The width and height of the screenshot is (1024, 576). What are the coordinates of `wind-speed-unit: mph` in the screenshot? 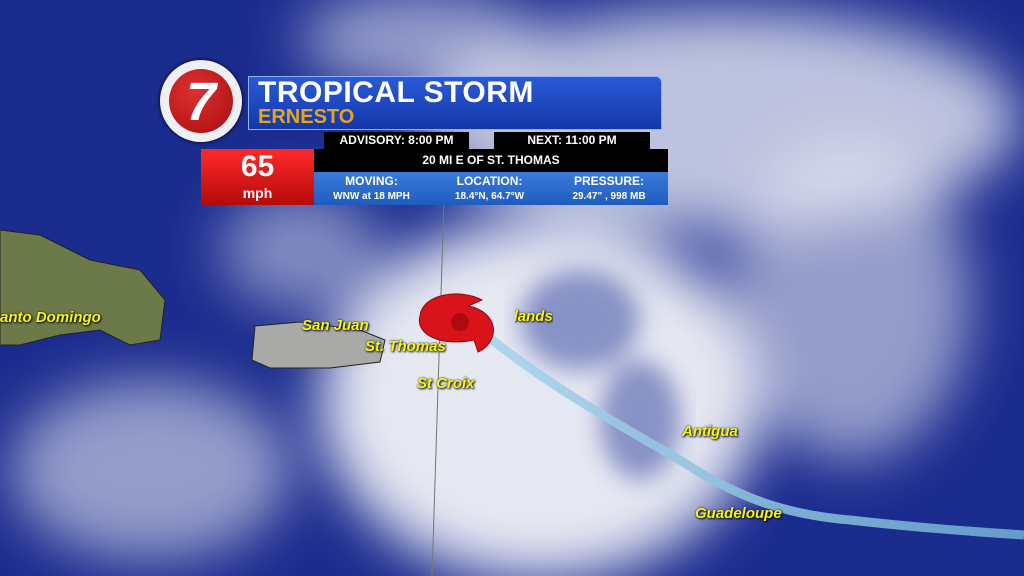 It's located at (257, 193).